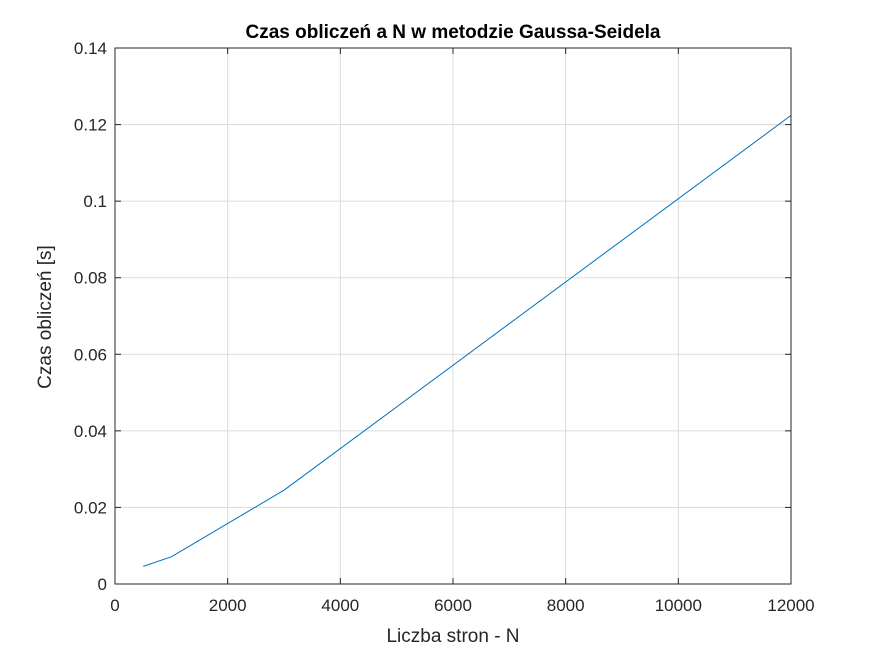 The image size is (875, 656). I want to click on x-tick-label: 2000, so click(228, 605).